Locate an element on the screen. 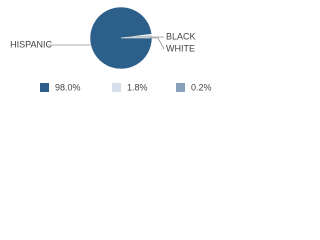 This screenshot has width=320, height=240. legend-label: 1.8% is located at coordinates (137, 87).